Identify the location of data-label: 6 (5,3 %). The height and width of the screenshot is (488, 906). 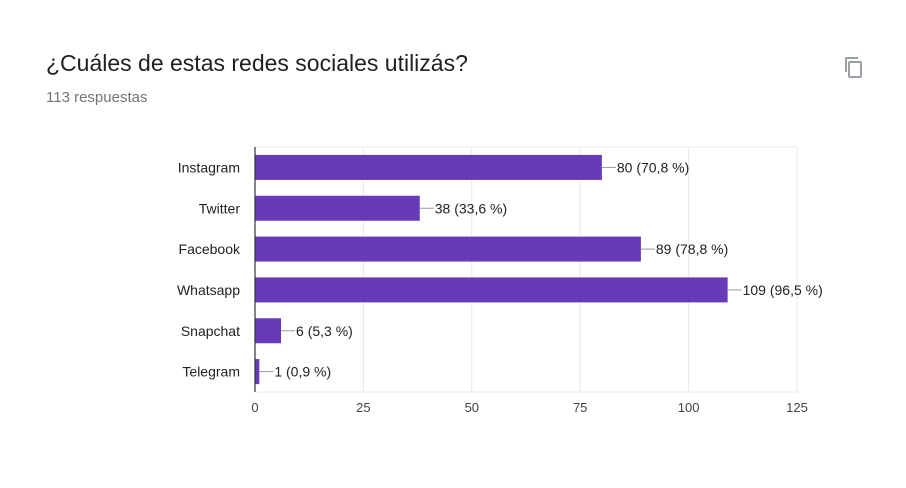
(324, 331).